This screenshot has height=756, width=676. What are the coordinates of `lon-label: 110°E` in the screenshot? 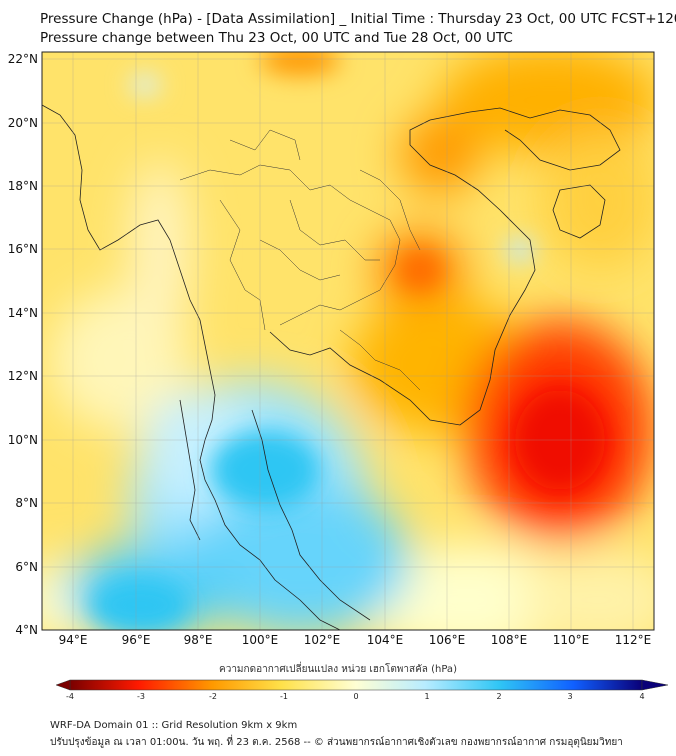 It's located at (571, 640).